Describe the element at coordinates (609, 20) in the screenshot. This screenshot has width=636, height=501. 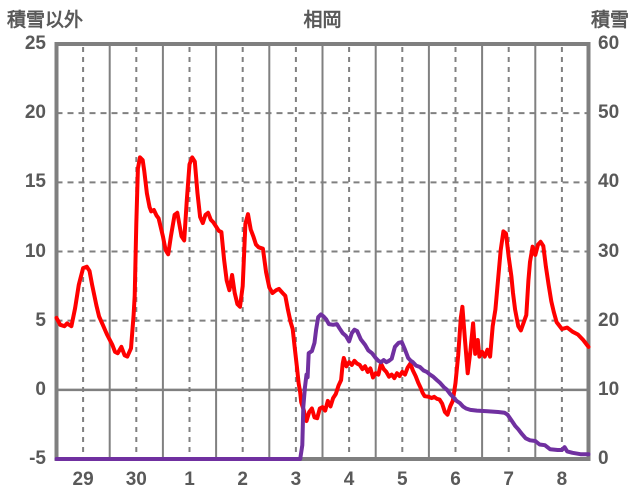
I see `right-axis-title: 積雪` at that location.